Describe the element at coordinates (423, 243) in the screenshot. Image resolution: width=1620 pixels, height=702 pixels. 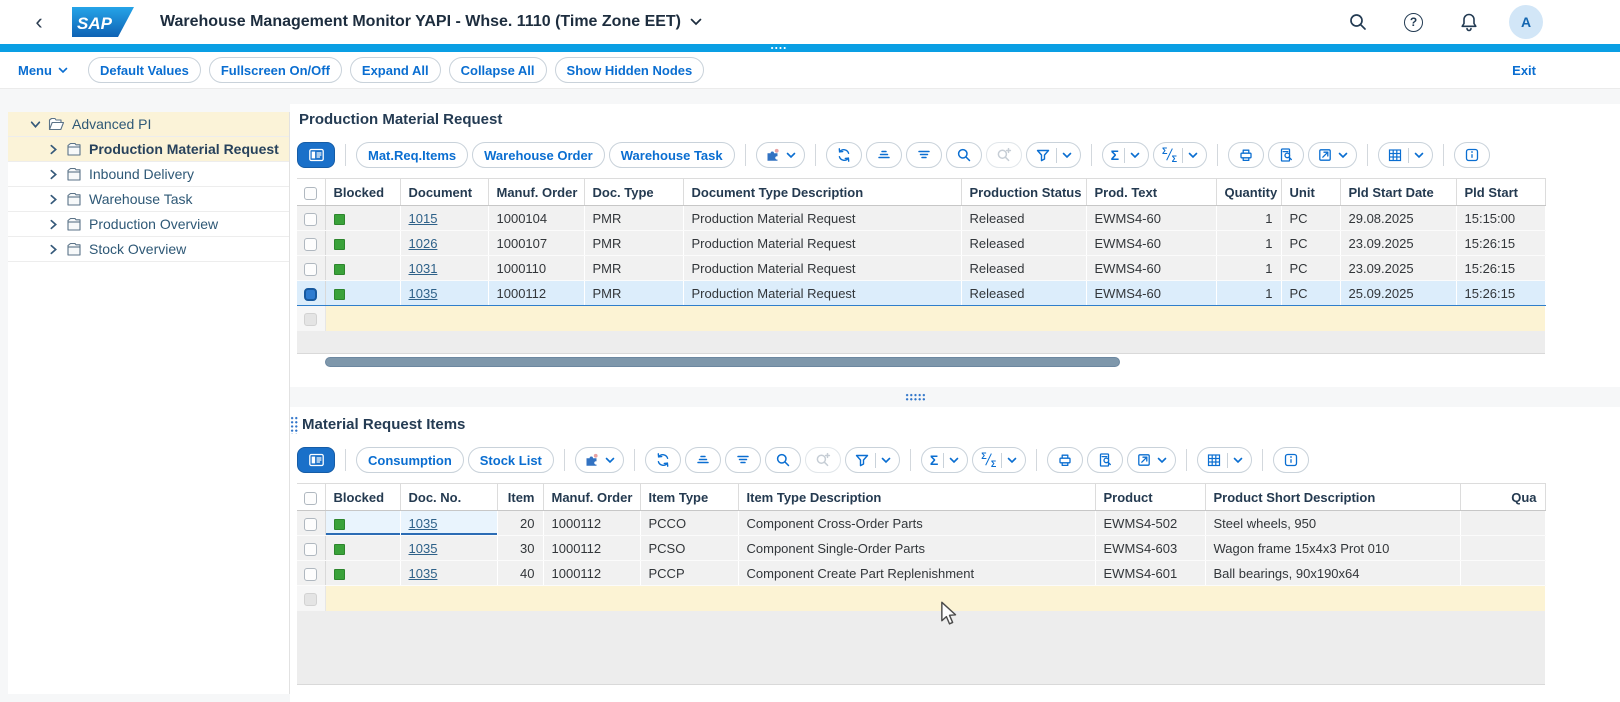
I see `document-link: 1026` at that location.